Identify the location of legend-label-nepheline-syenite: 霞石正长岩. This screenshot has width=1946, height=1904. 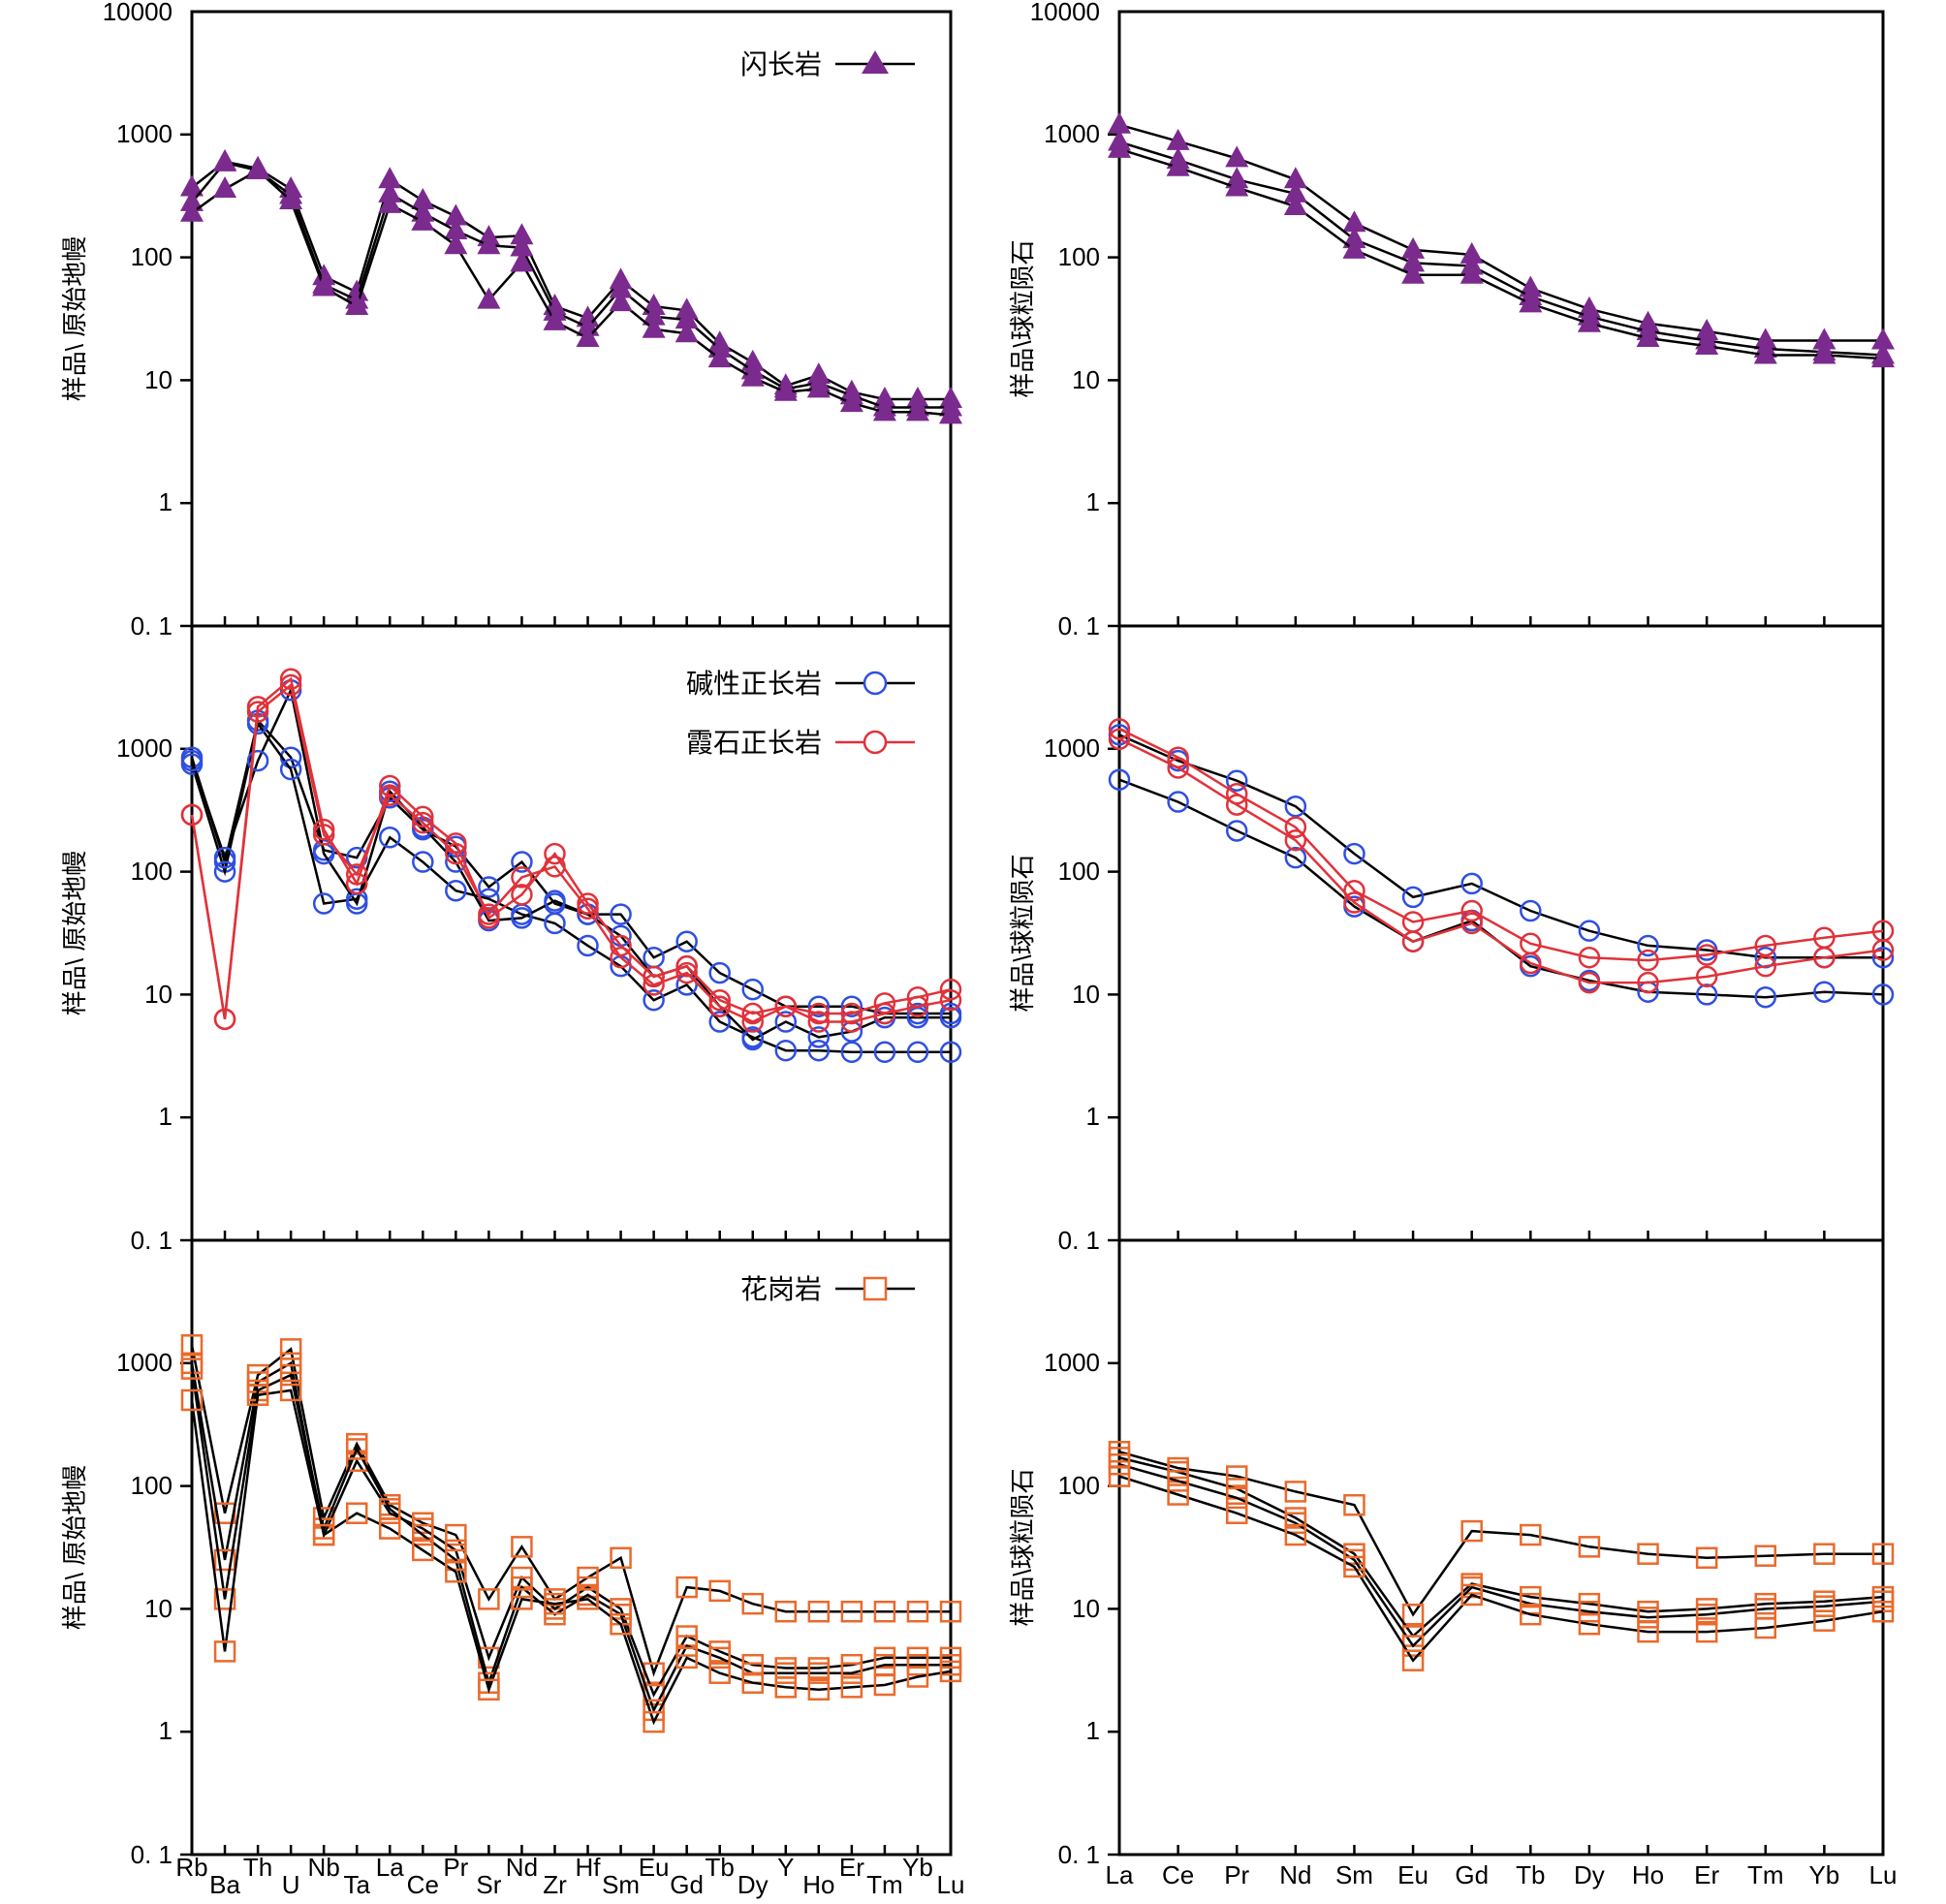
(754, 743).